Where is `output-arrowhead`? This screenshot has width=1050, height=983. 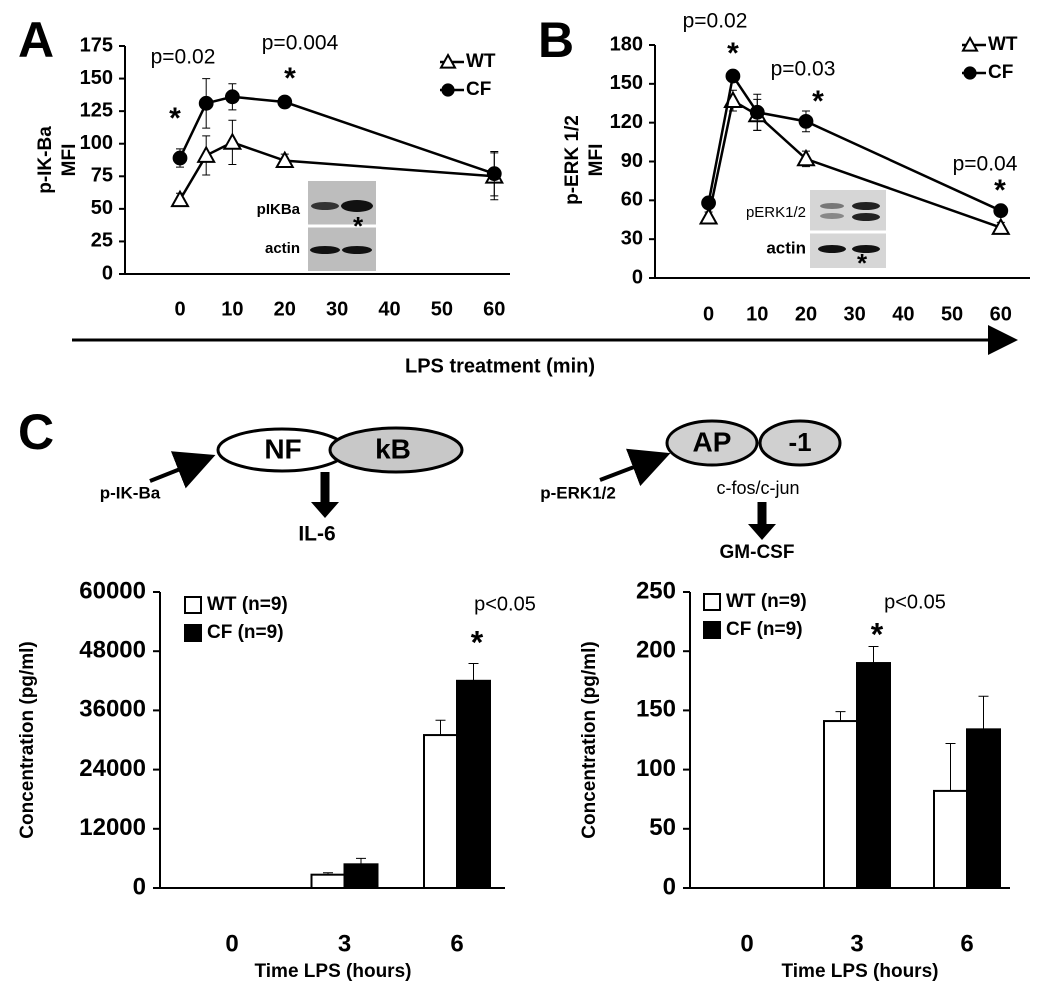
output-arrowhead is located at coordinates (325, 510).